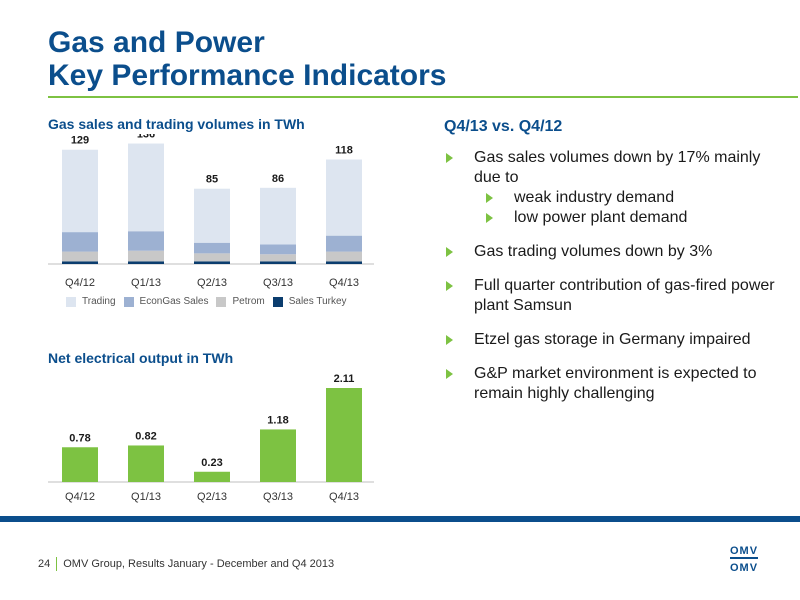 The height and width of the screenshot is (600, 800). I want to click on page-title: Gas and Power Key Performance Indicators, so click(247, 59).